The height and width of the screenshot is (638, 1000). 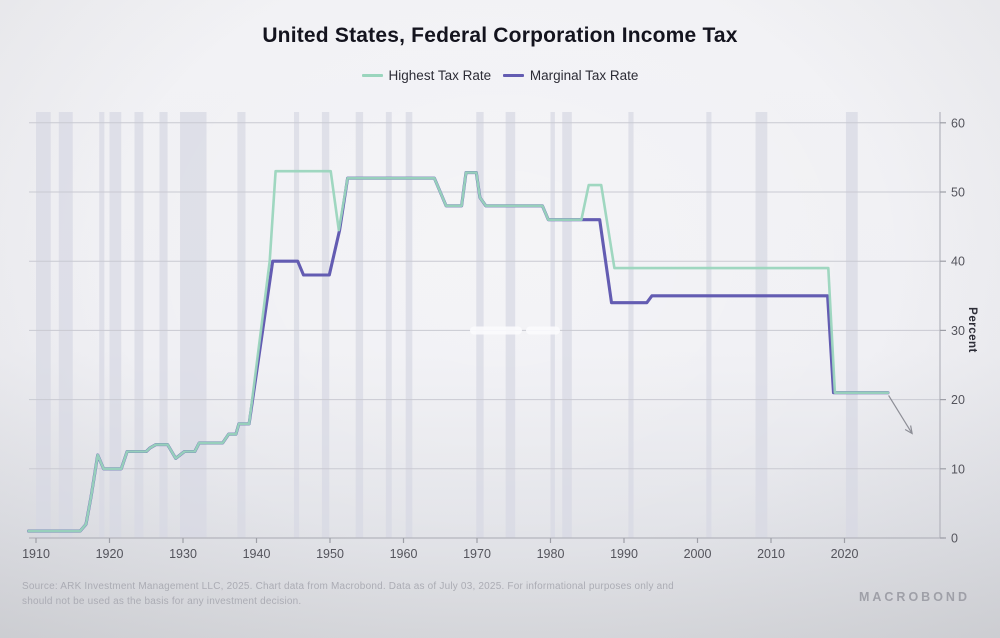 What do you see at coordinates (908, 430) in the screenshot?
I see `forecast-arrowhead` at bounding box center [908, 430].